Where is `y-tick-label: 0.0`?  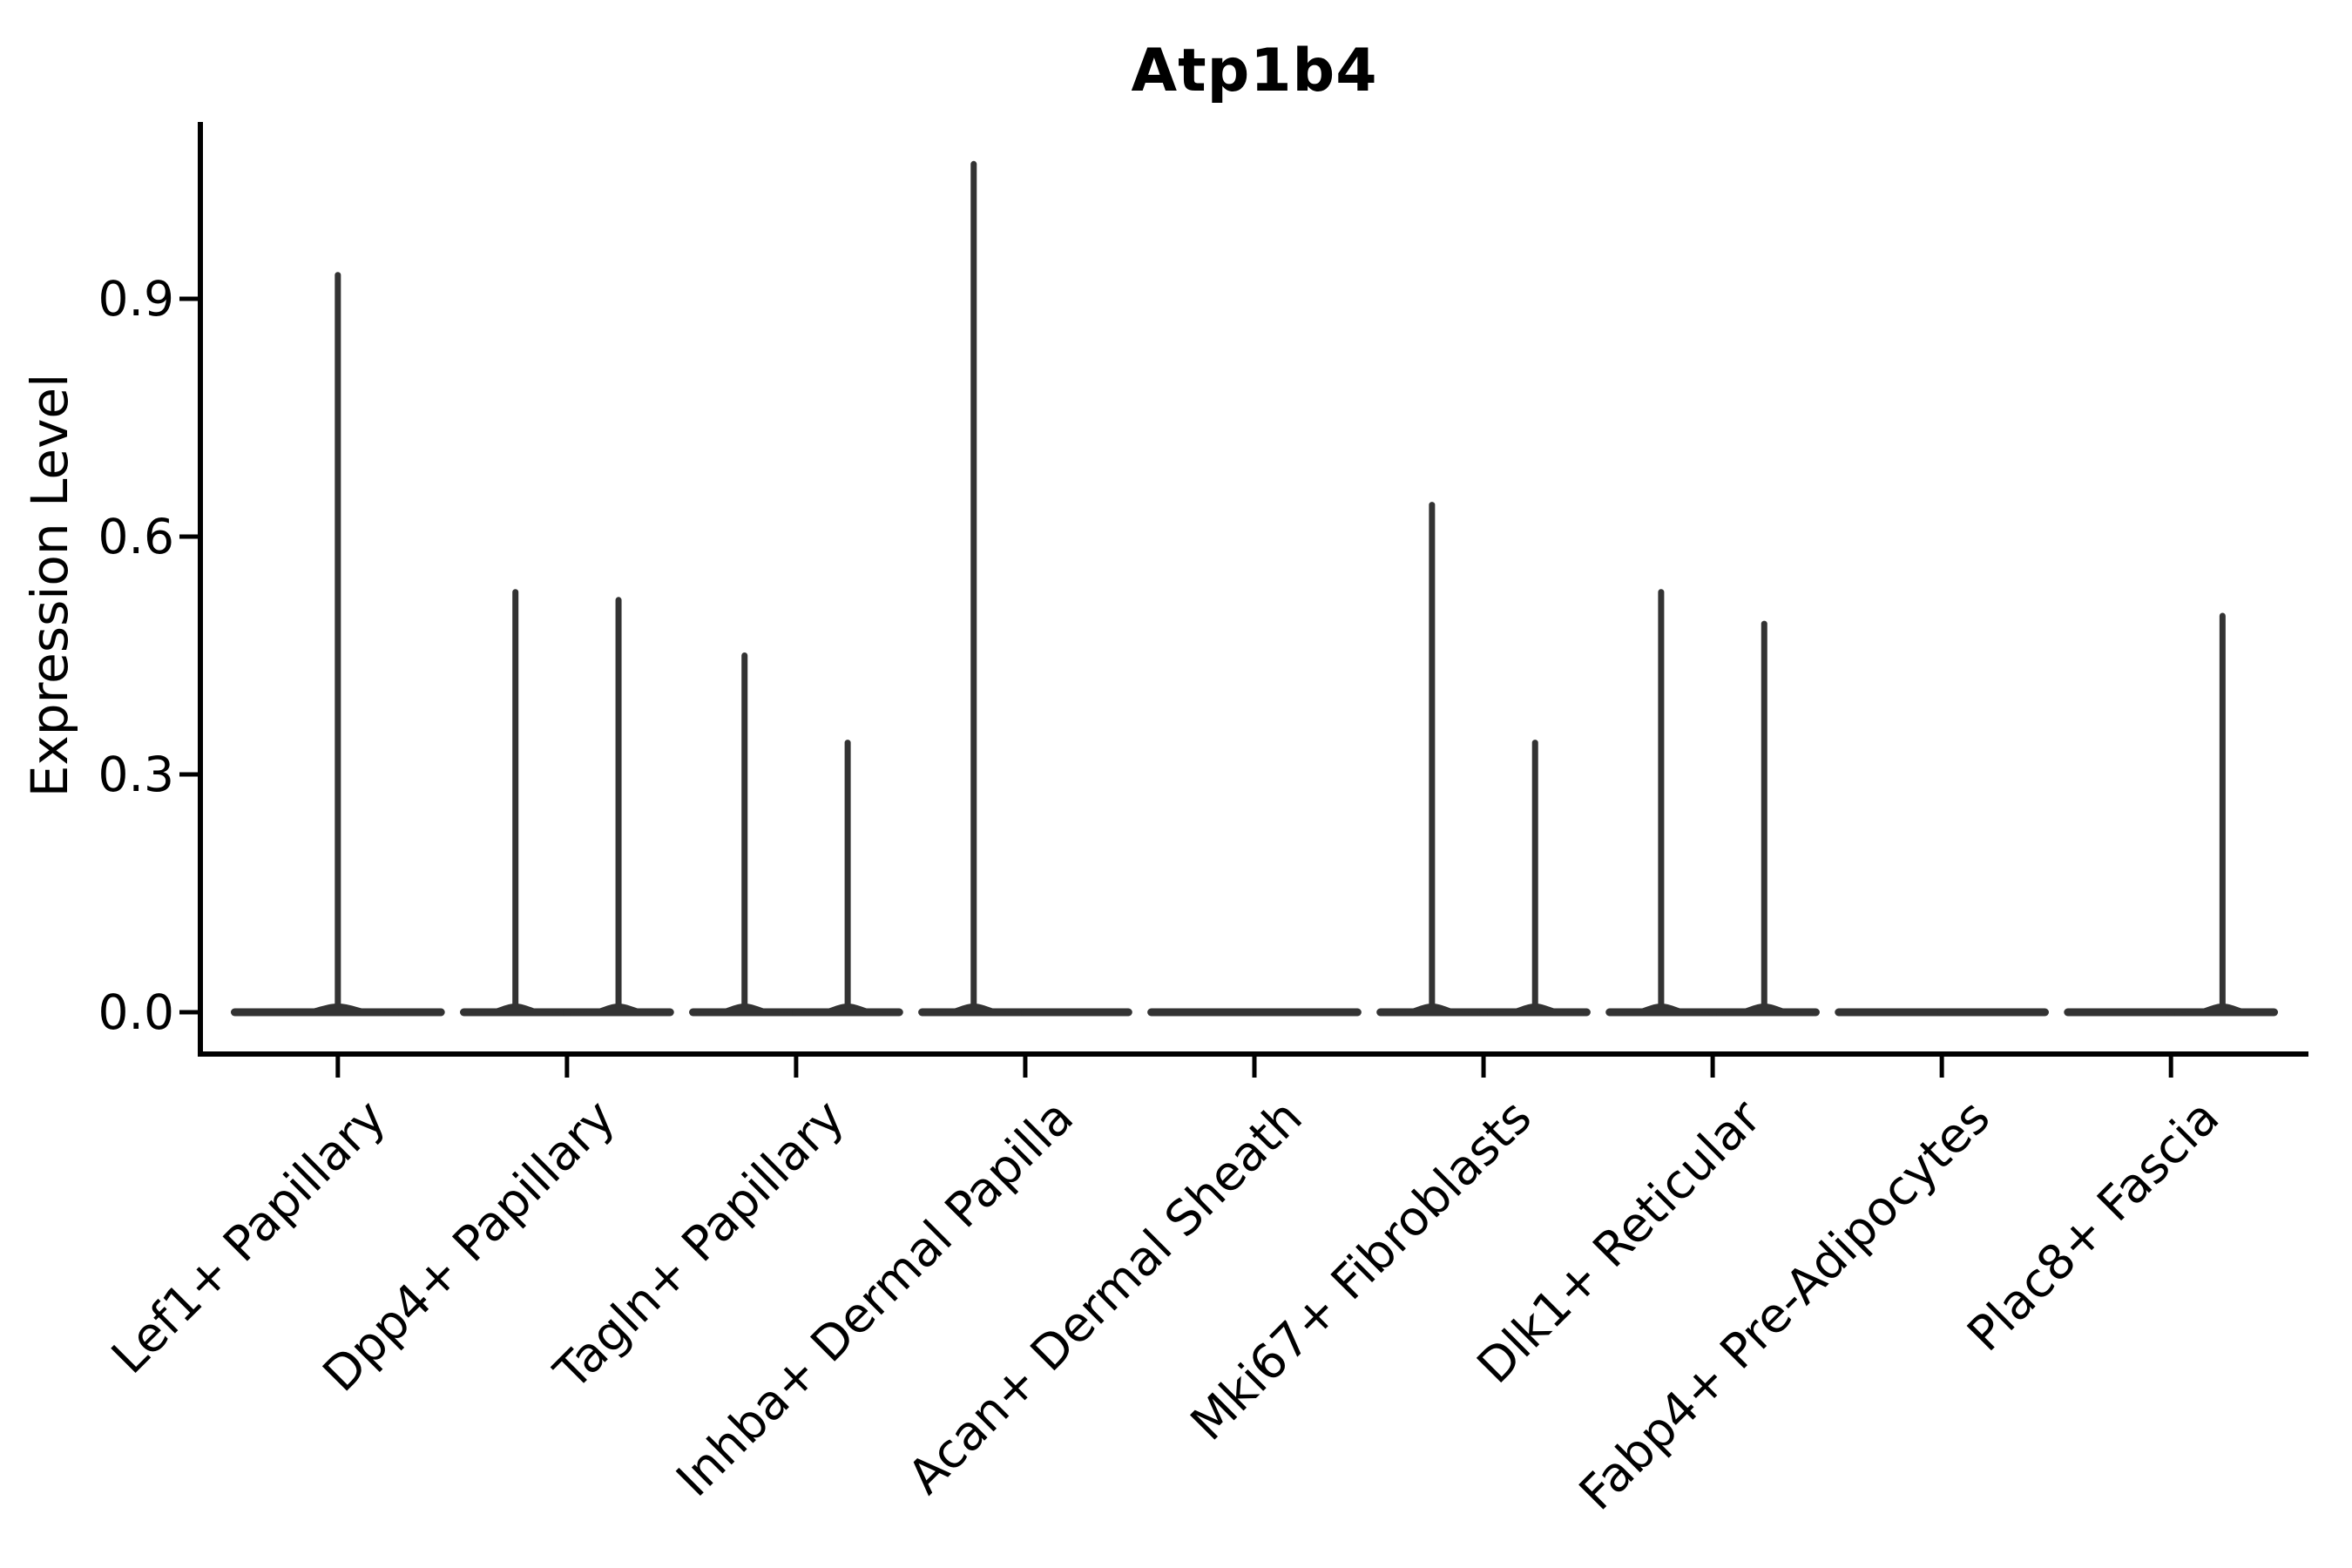 y-tick-label: 0.0 is located at coordinates (136, 1012).